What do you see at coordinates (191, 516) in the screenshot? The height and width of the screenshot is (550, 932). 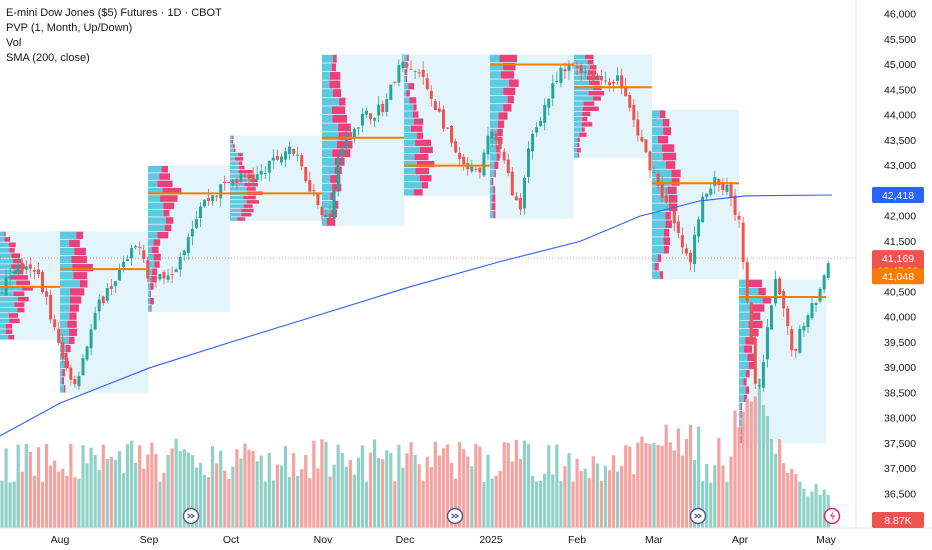 I see `rollover-arrow-glyph` at bounding box center [191, 516].